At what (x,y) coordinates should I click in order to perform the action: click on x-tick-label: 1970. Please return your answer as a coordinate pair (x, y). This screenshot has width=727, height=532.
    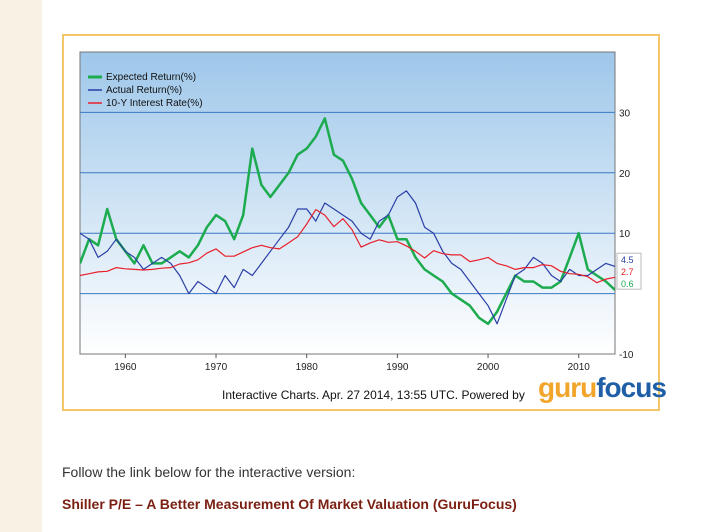
    Looking at the image, I should click on (216, 367).